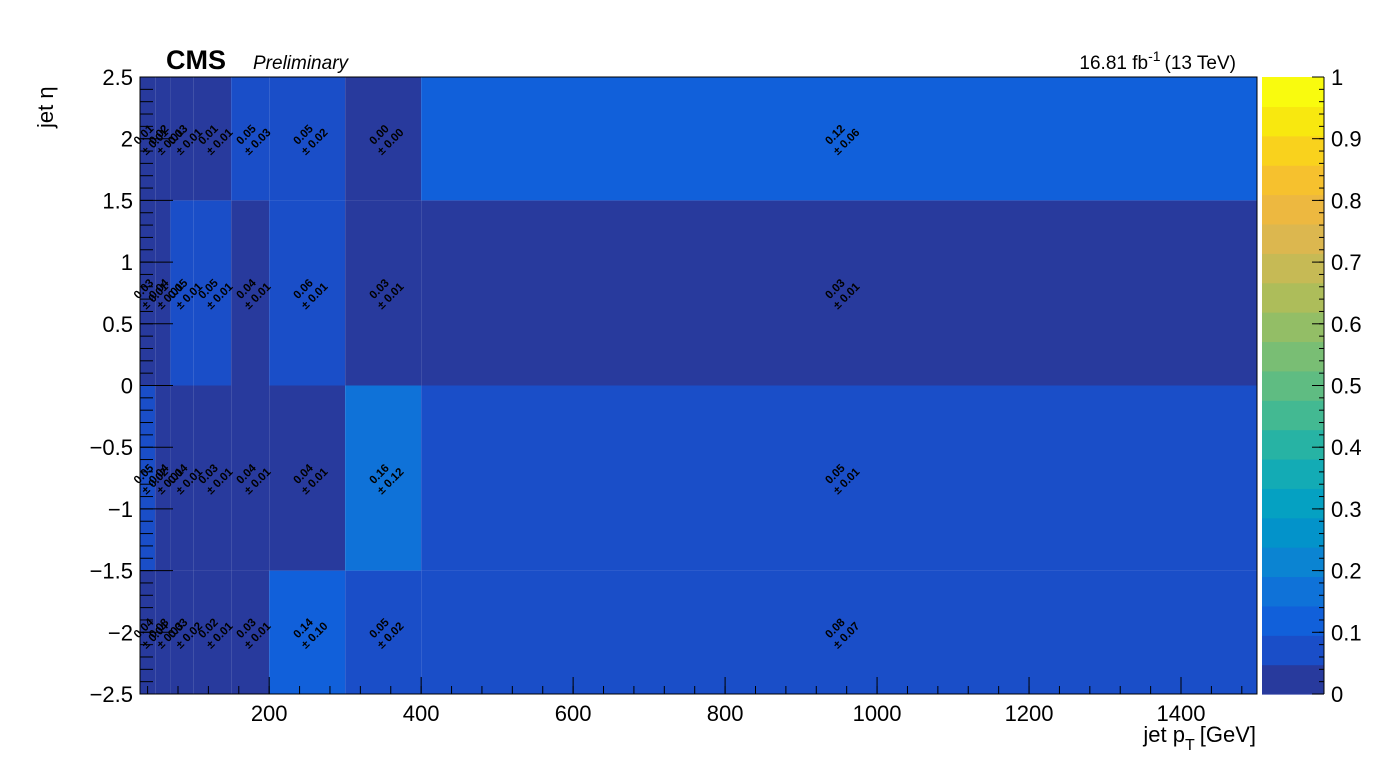 The image size is (1396, 772). What do you see at coordinates (1346, 571) in the screenshot?
I see `z-tick-label: 0.2` at bounding box center [1346, 571].